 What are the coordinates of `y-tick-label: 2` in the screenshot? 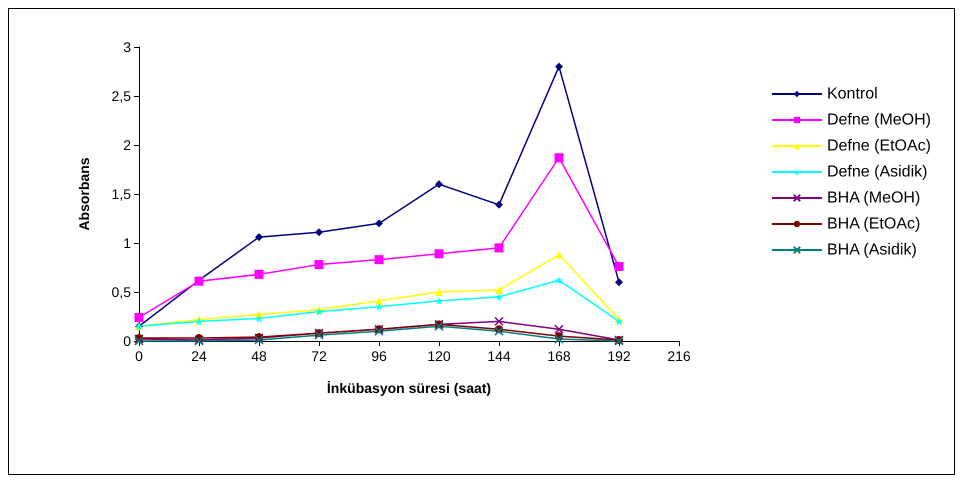 It's located at (127, 145).